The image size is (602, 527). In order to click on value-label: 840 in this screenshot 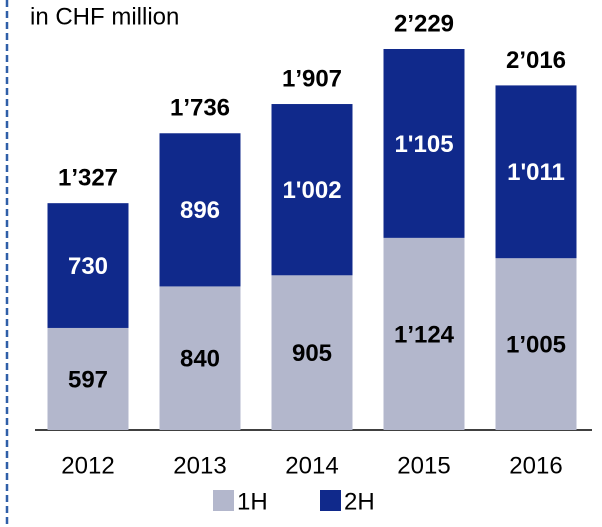, I will do `click(200, 359)`.